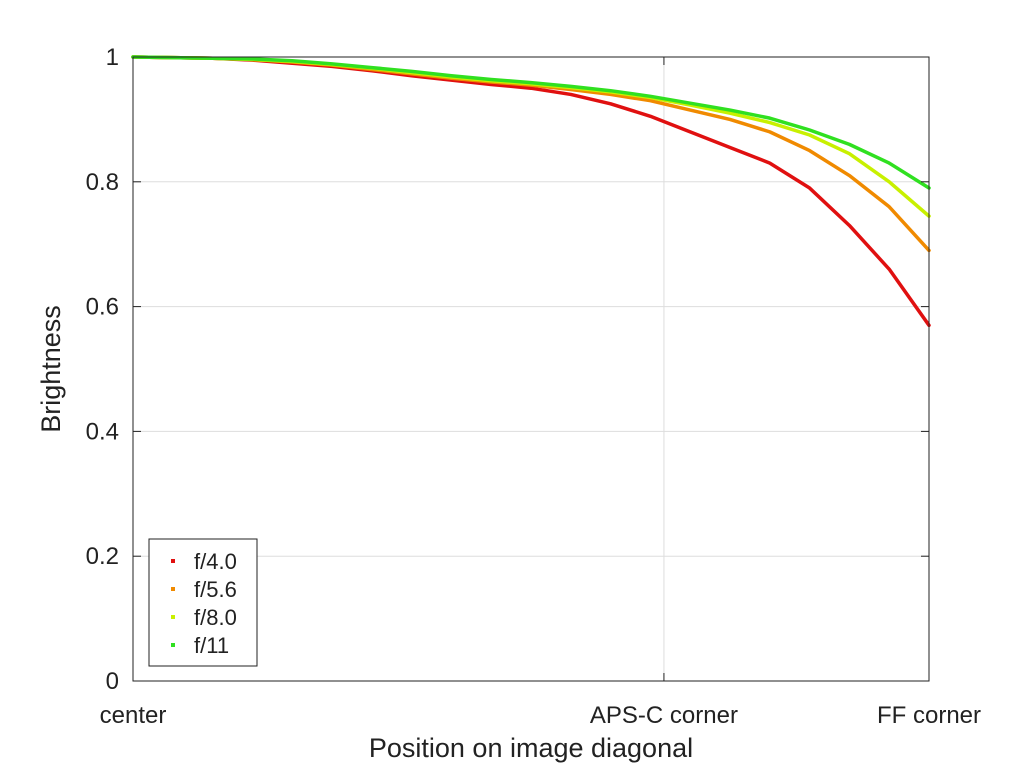 Image resolution: width=1026 pixels, height=766 pixels. I want to click on y-tick-label: 0.6, so click(102, 307).